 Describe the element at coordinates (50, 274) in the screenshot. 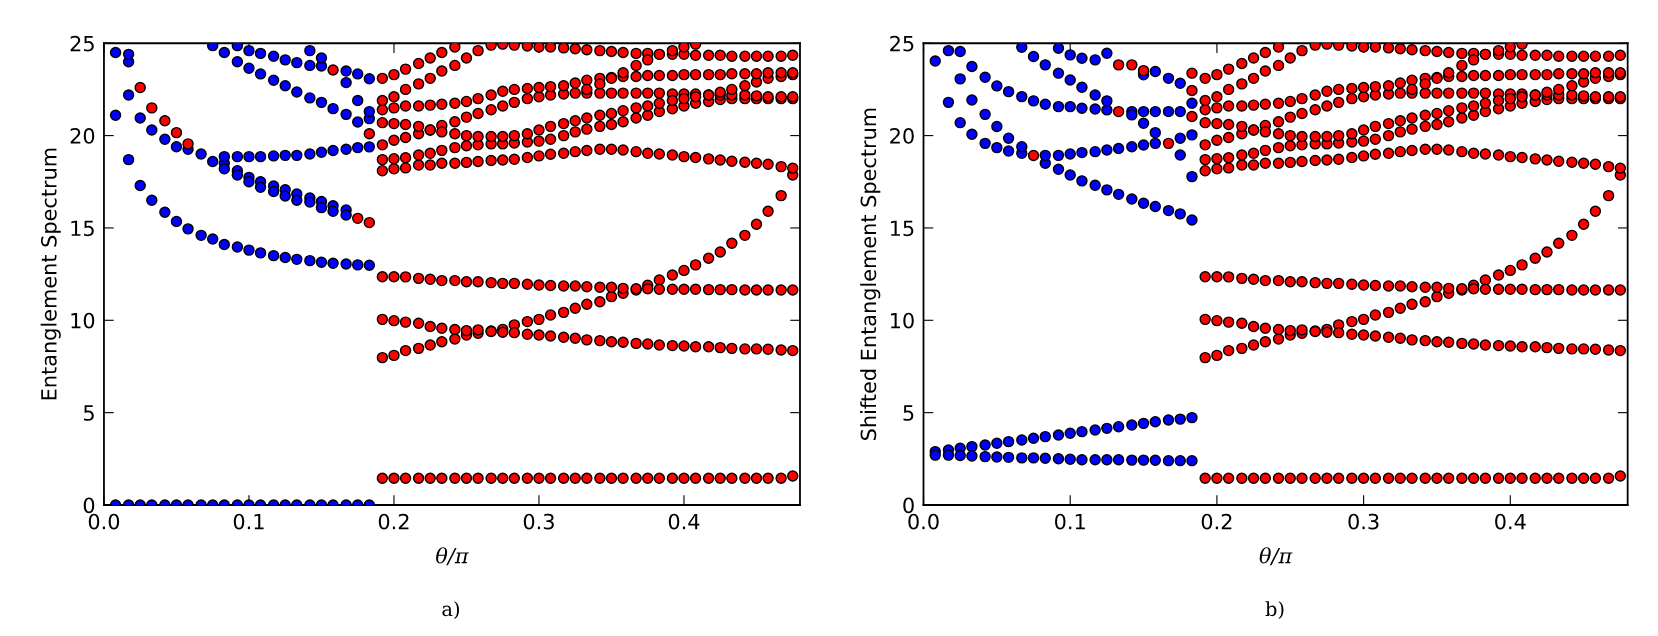

I see `y-axis-title: Entanglement Spectrum` at that location.